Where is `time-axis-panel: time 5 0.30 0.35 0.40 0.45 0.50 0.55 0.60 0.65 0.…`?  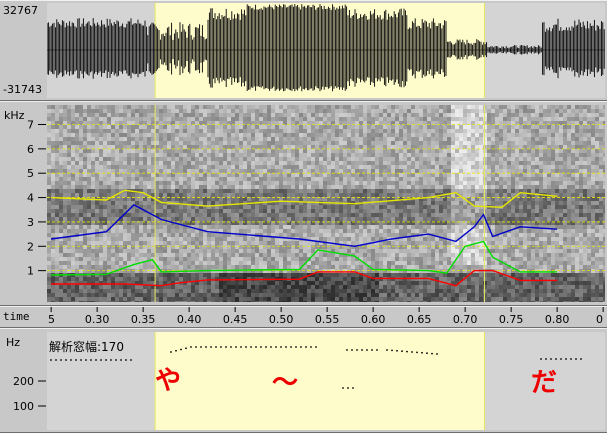 time-axis-panel: time 5 0.30 0.35 0.40 0.45 0.50 0.55 0.60 0.65 0.… is located at coordinates (303, 317).